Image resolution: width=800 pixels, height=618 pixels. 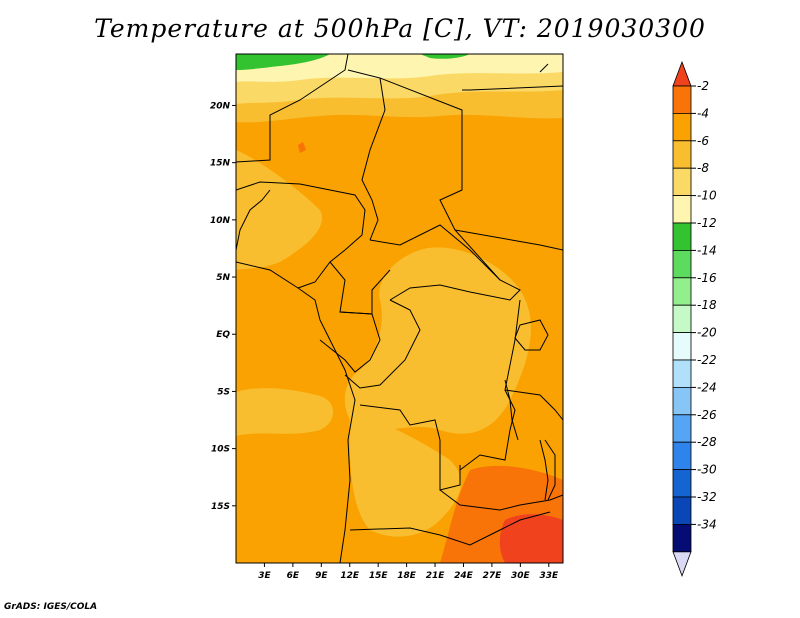 What do you see at coordinates (512, 88) in the screenshot?
I see `border-egypt-sudan` at bounding box center [512, 88].